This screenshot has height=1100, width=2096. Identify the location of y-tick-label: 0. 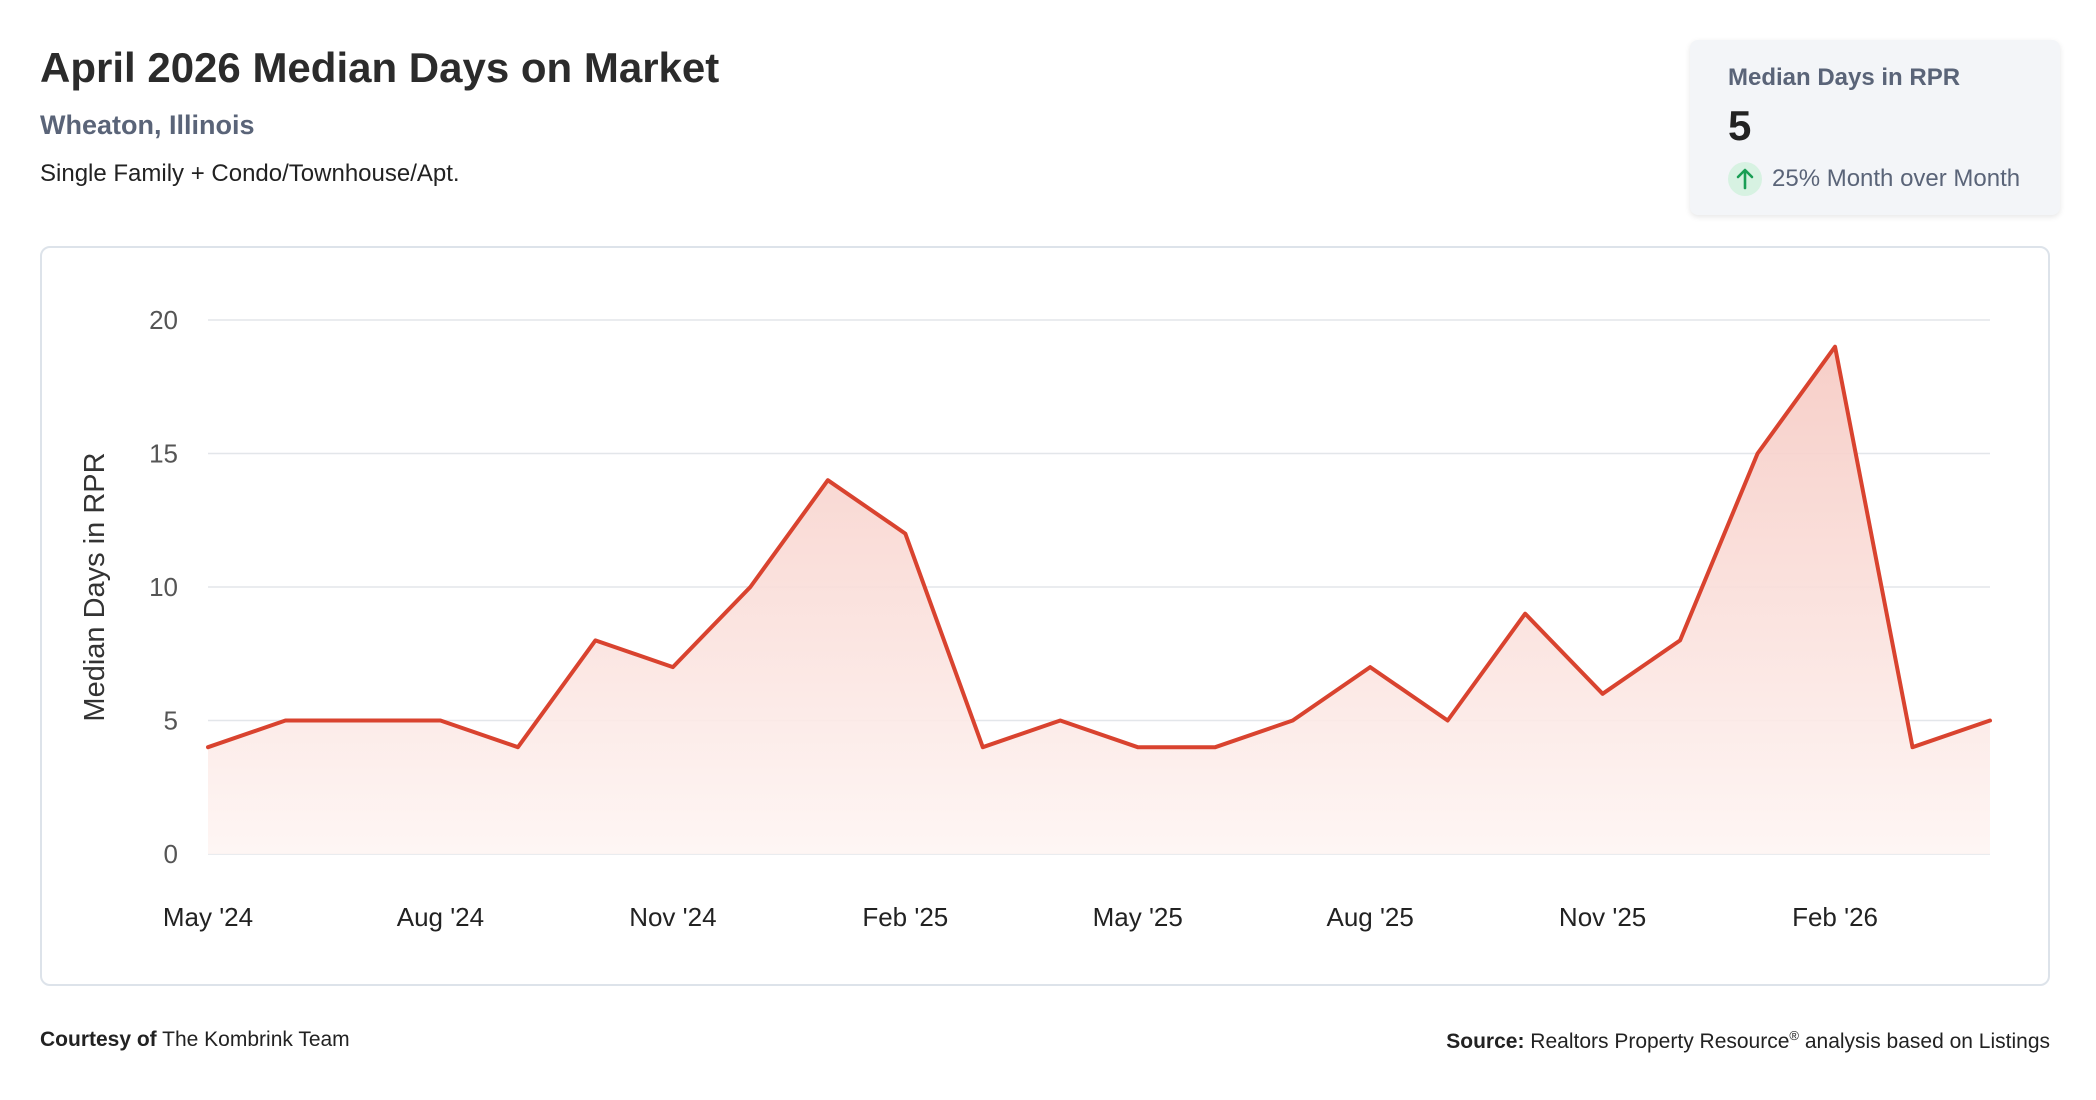
(171, 854).